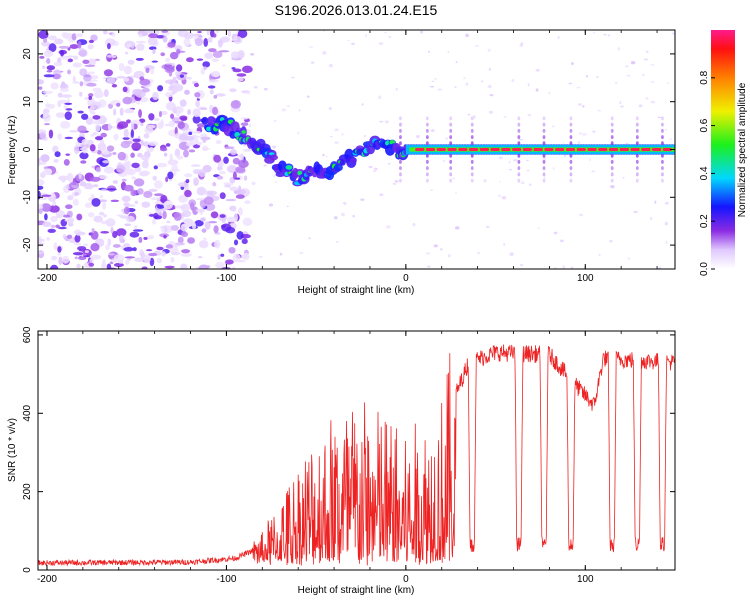 The height and width of the screenshot is (600, 750). Describe the element at coordinates (406, 579) in the screenshot. I see `snr-x-tick-label: 0` at that location.